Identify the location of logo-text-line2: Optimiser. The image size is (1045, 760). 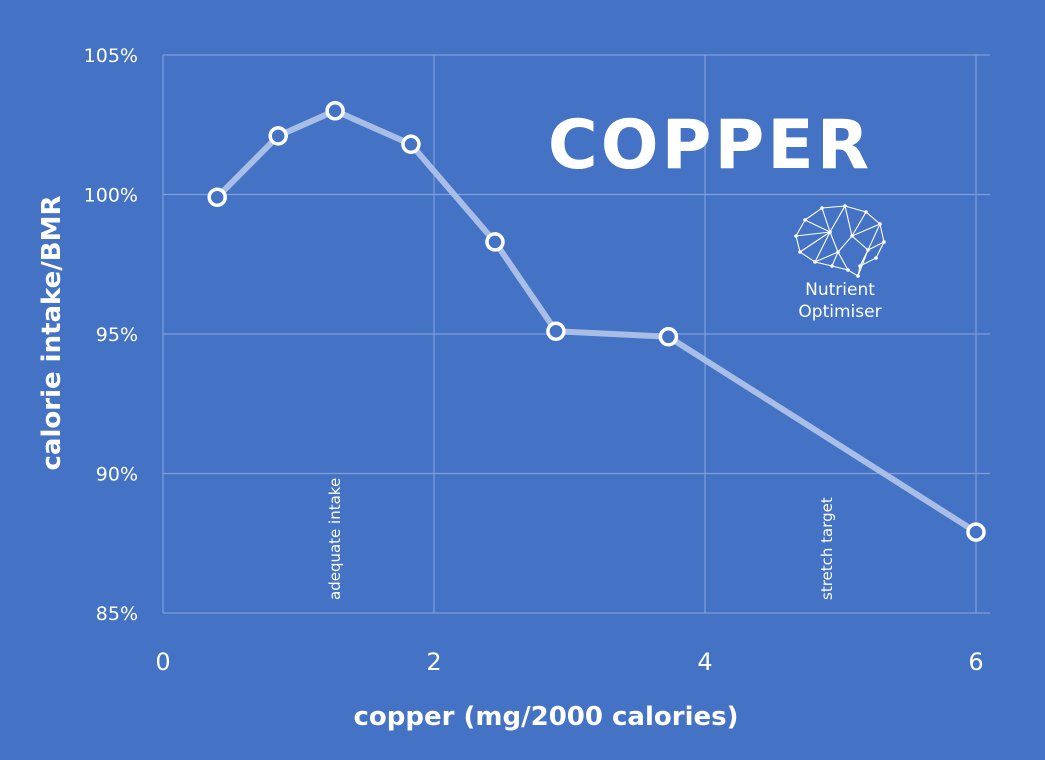
(839, 312).